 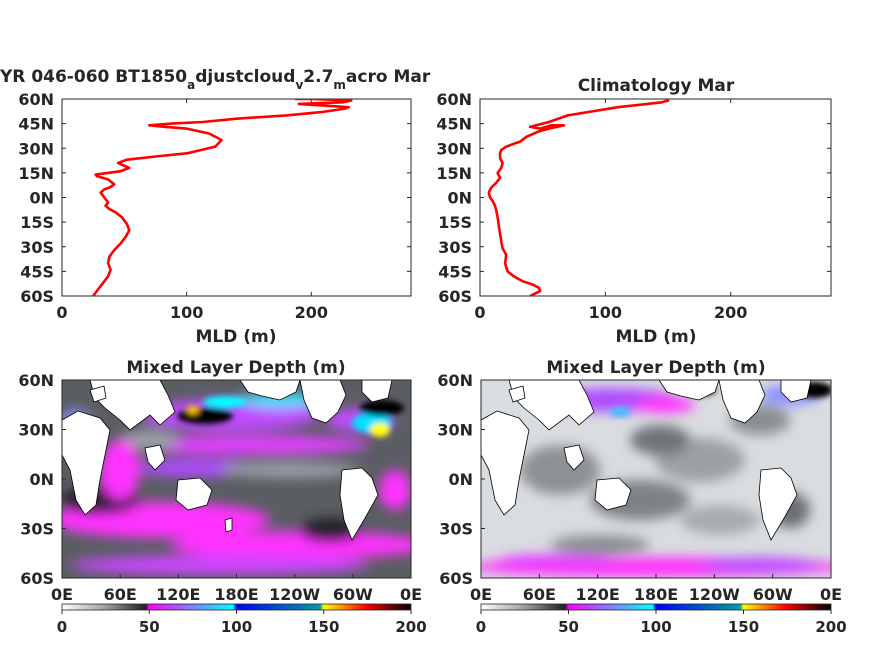 I want to click on mld-profile-line-climatology, so click(x=578, y=197).